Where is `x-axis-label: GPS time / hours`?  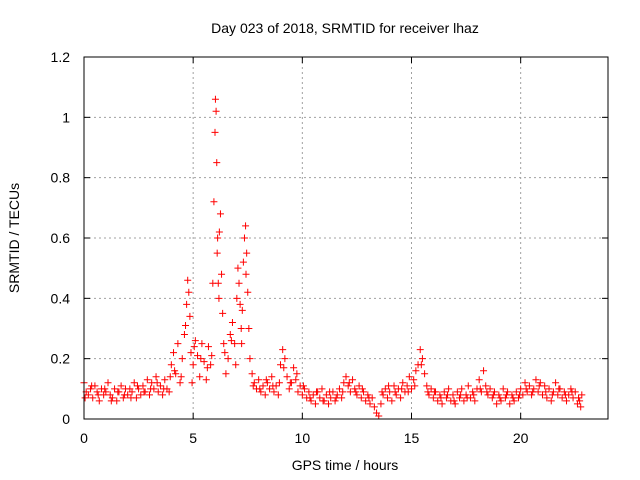
x-axis-label: GPS time / hours is located at coordinates (345, 465).